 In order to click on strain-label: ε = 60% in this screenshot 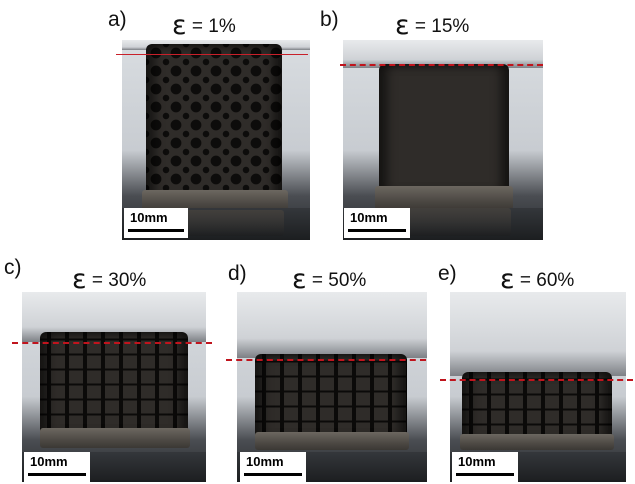, I will do `click(537, 279)`.